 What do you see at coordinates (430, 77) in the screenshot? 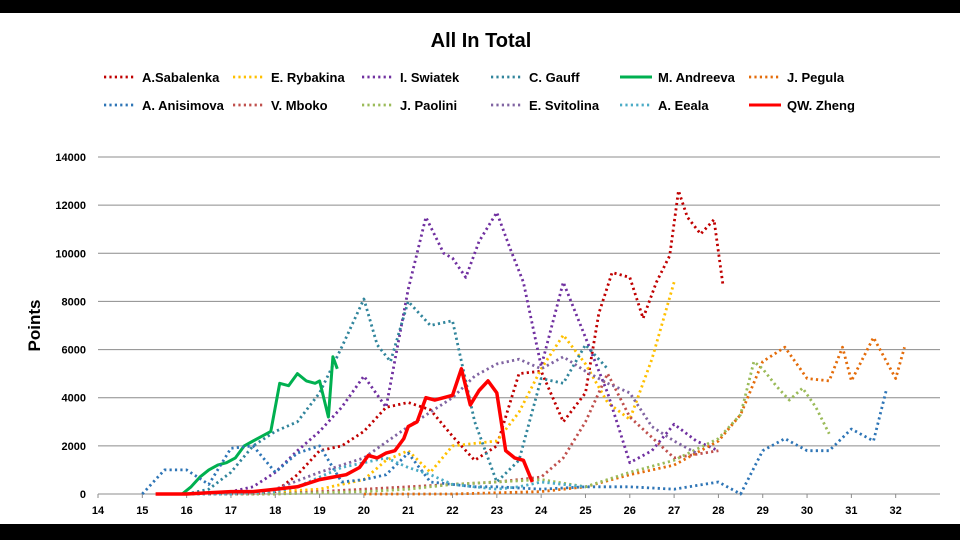
I see `legend-label: I. Swiatek` at bounding box center [430, 77].